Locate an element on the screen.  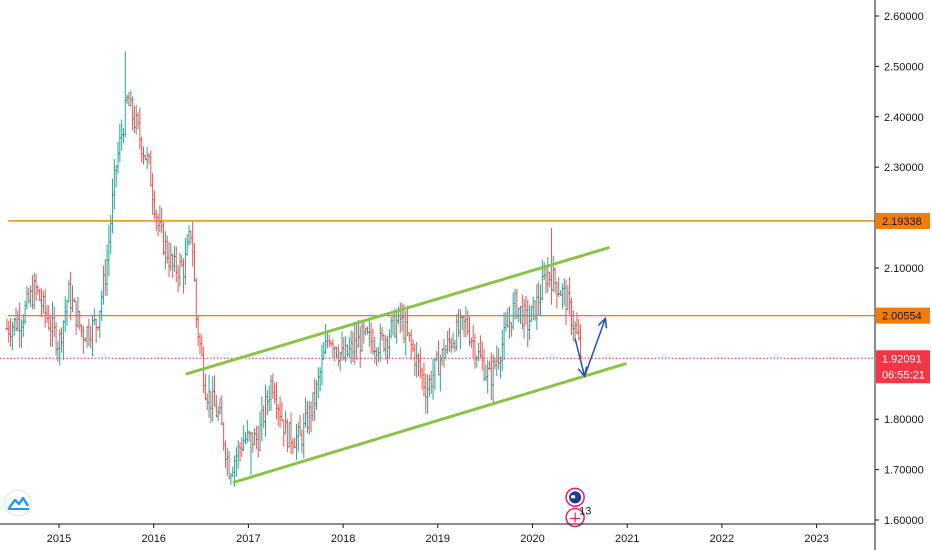
time-axis: 2015 2016 2017 2018 2019 2020 2021 2022 2023 is located at coordinates (437, 534).